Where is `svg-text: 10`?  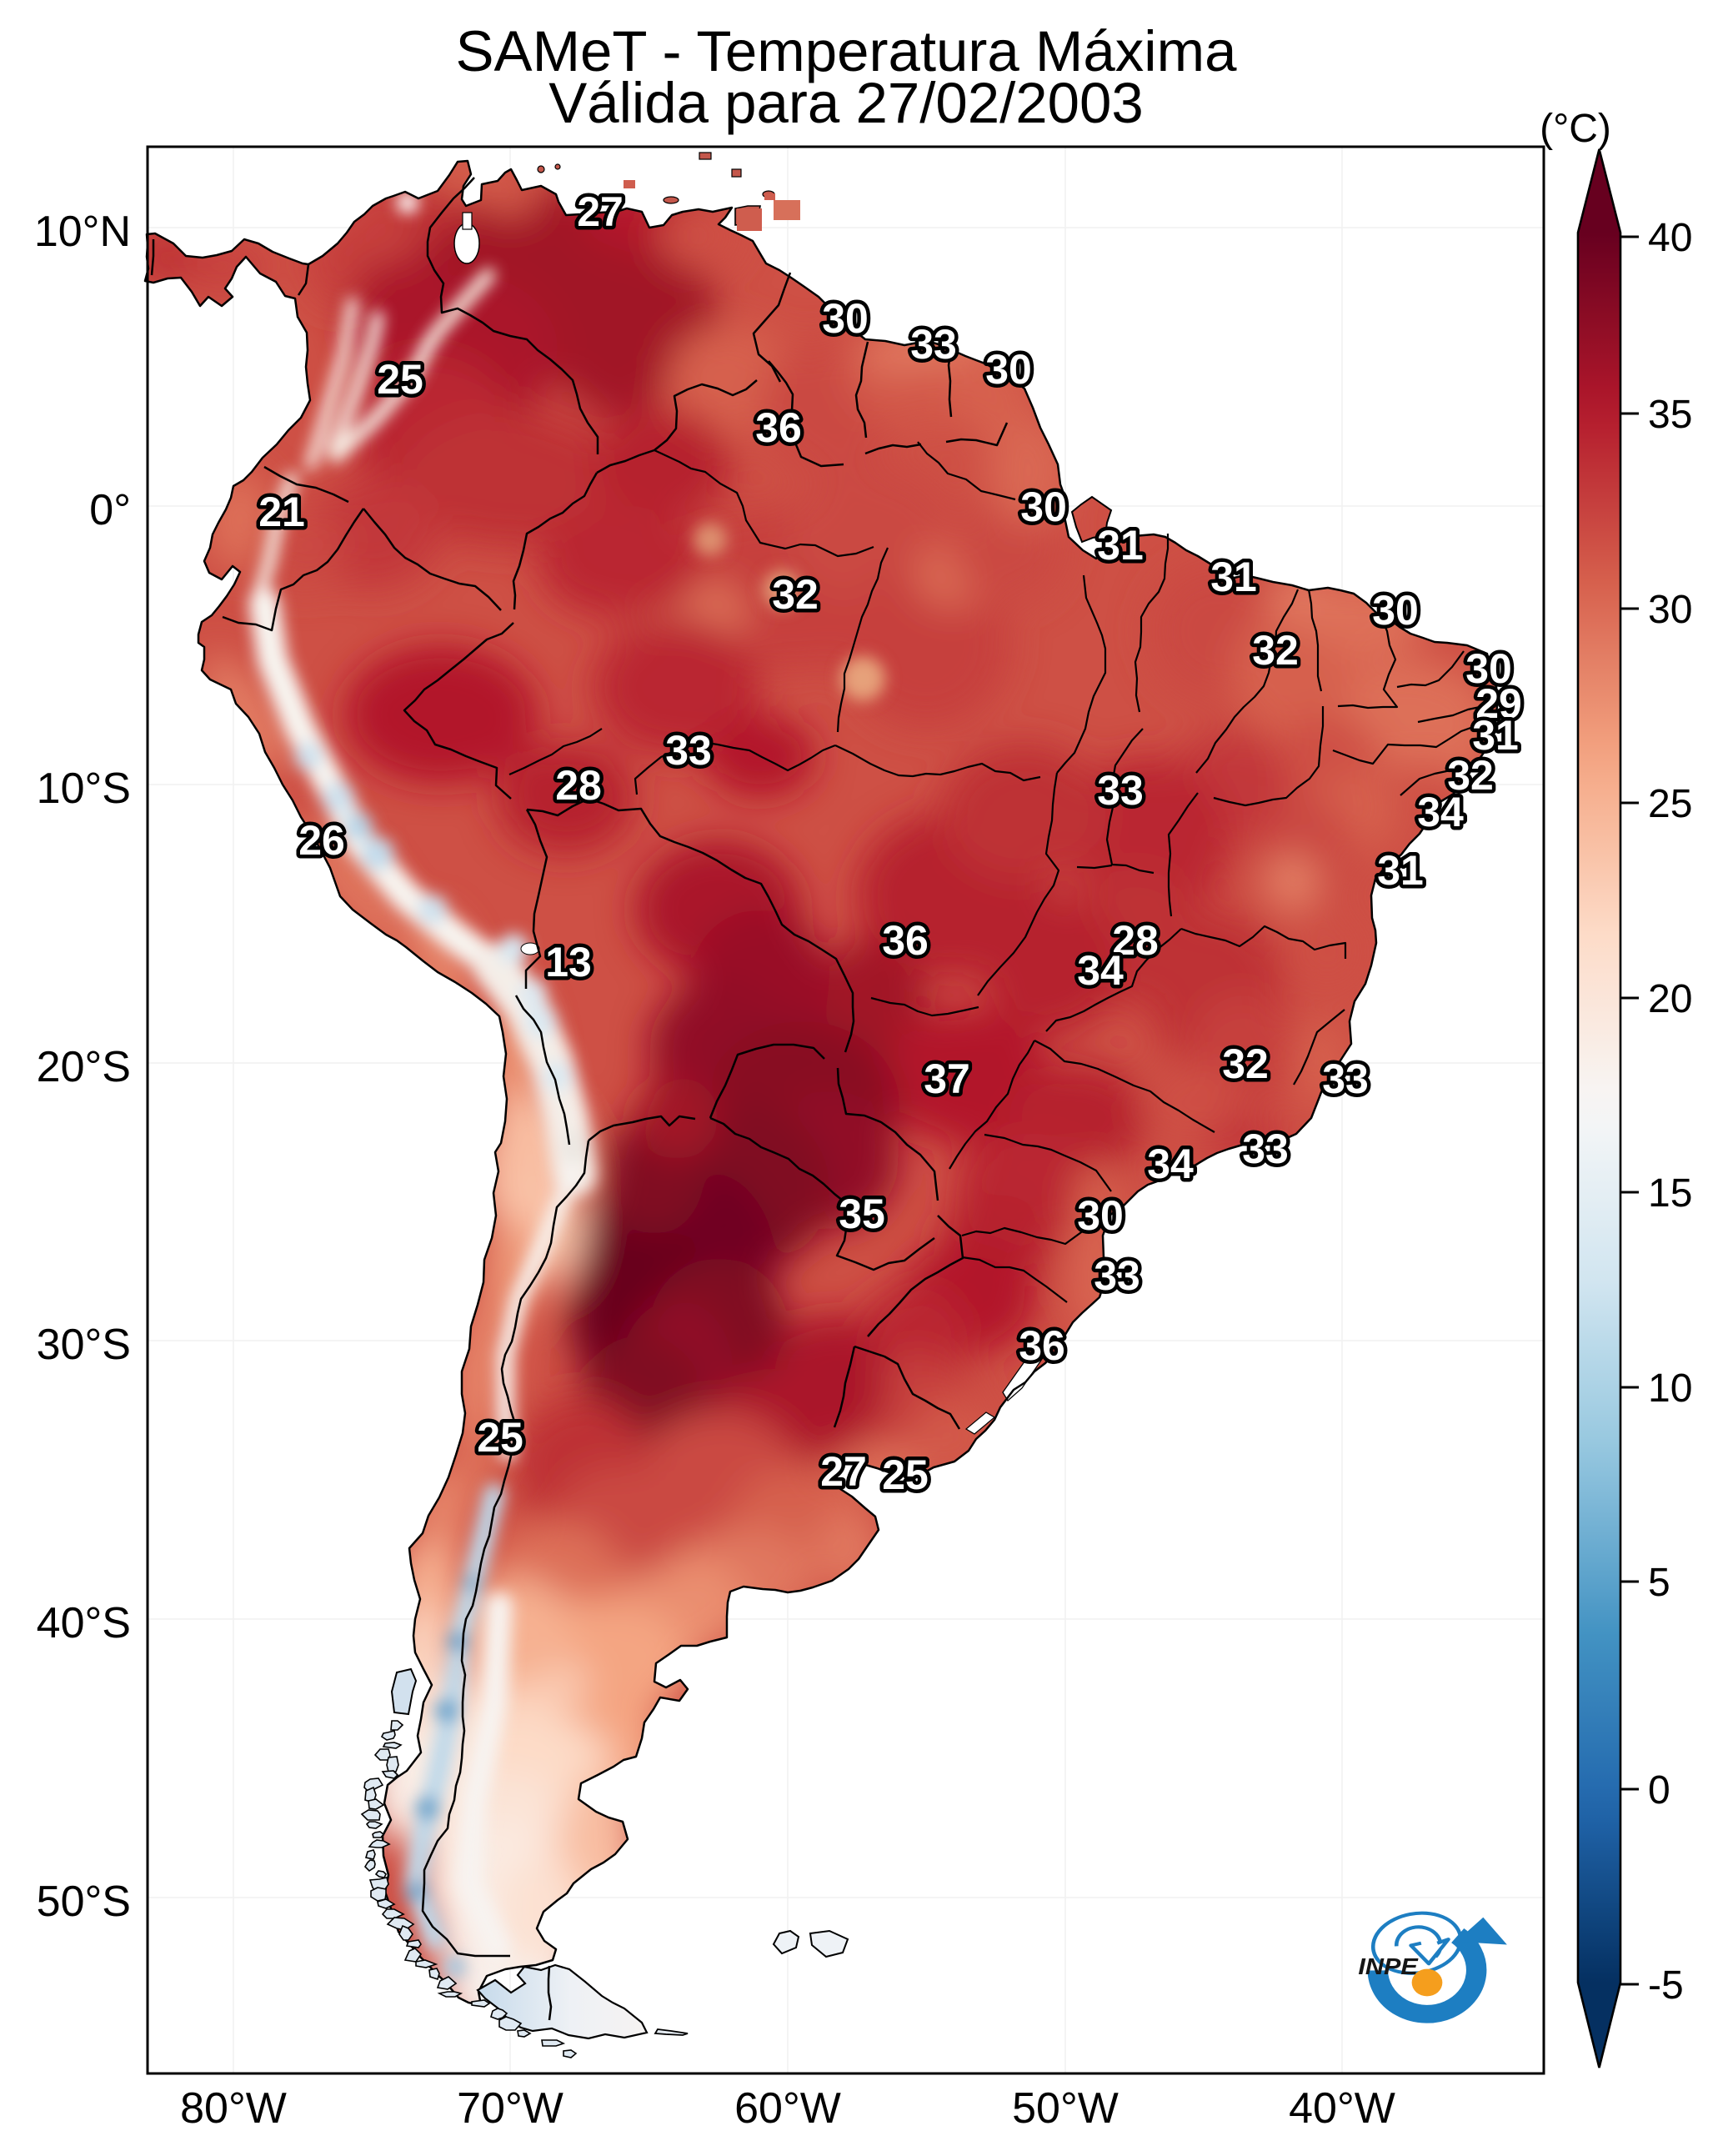
svg-text: 10 is located at coordinates (1670, 1388).